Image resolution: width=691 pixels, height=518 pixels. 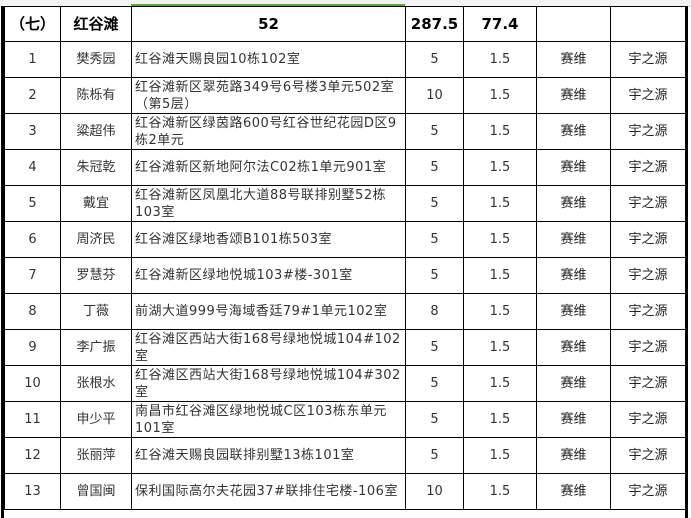 What do you see at coordinates (2, 262) in the screenshot?
I see `left-border` at bounding box center [2, 262].